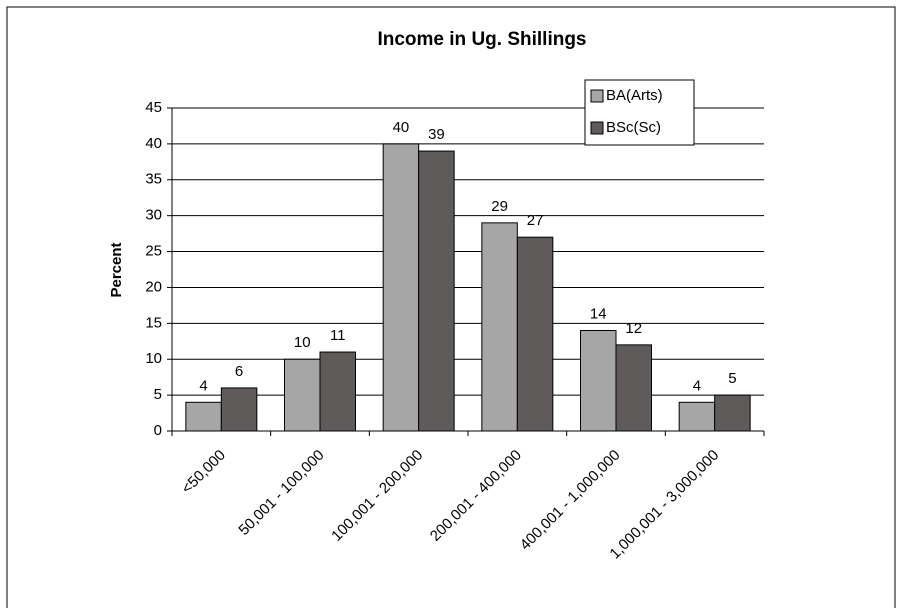 The height and width of the screenshot is (608, 903). I want to click on data-label: 5, so click(732, 378).